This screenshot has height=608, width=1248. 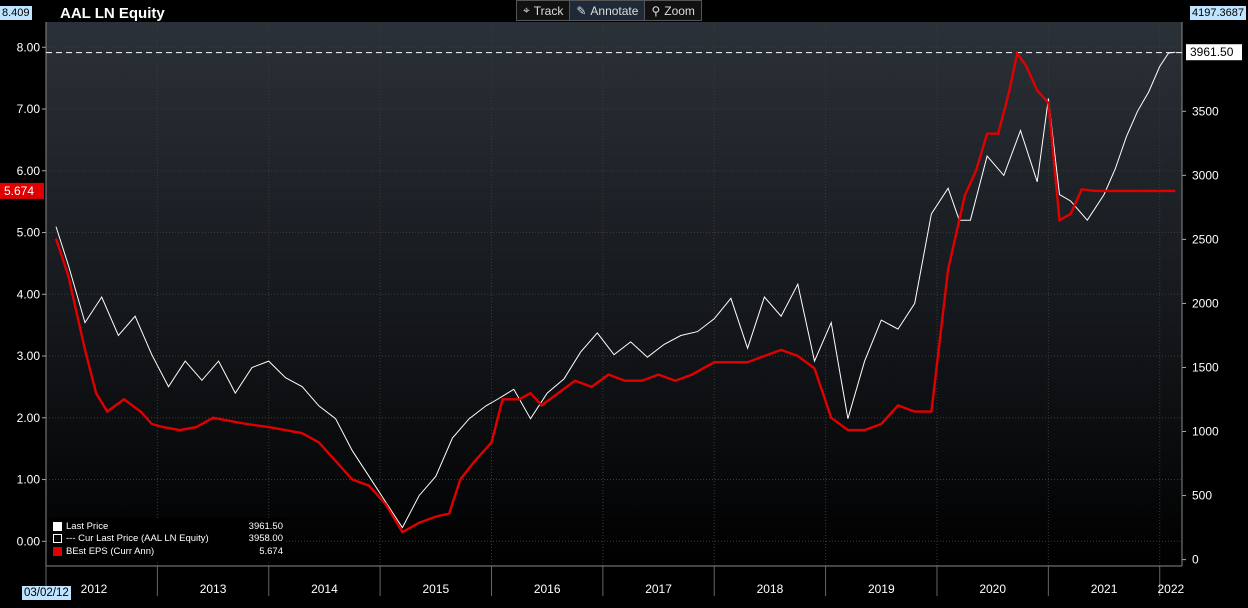 What do you see at coordinates (57, 526) in the screenshot?
I see `white-swatch-icon` at bounding box center [57, 526].